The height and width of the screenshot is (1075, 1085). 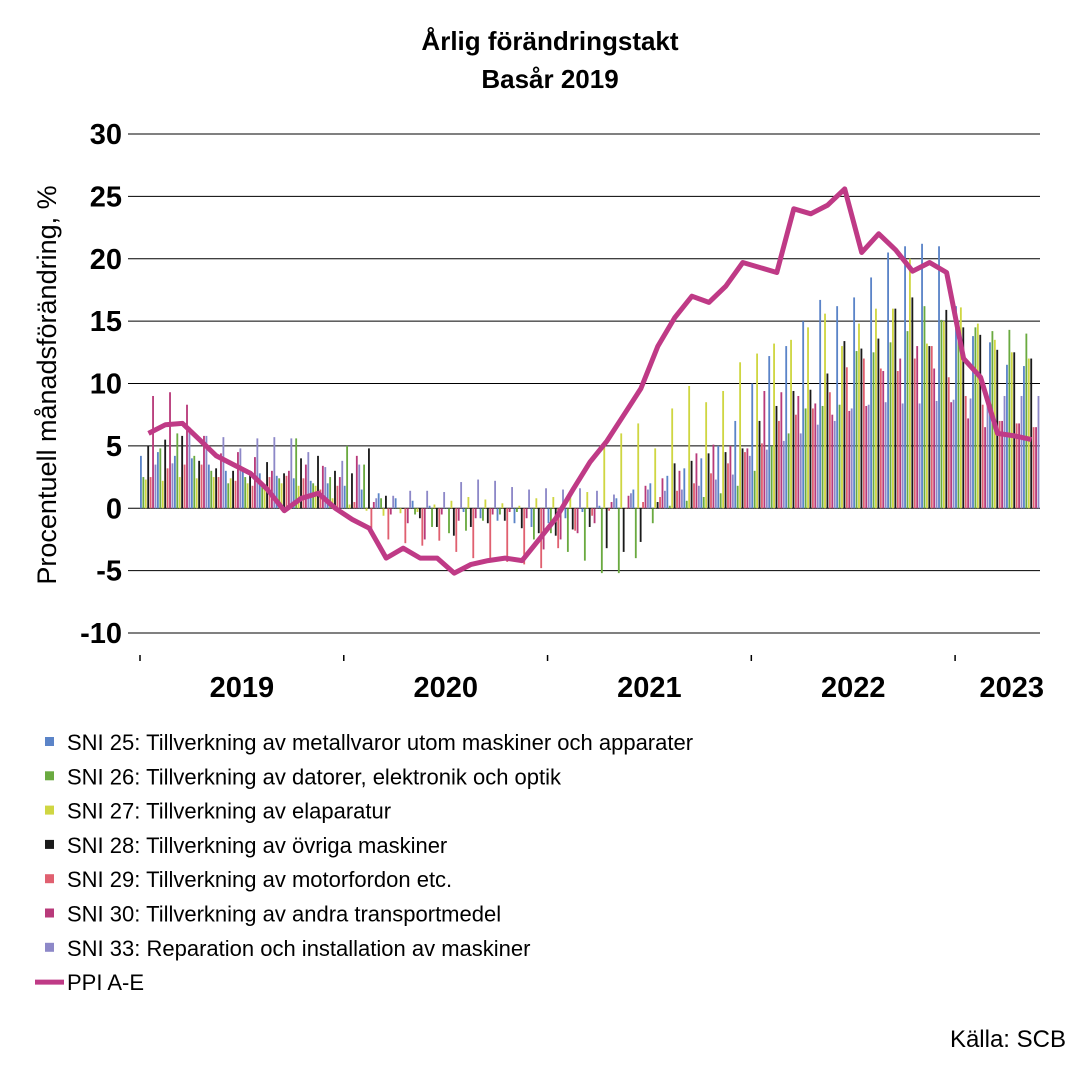 I want to click on bar-sni-0-m21, so click(x=497, y=514).